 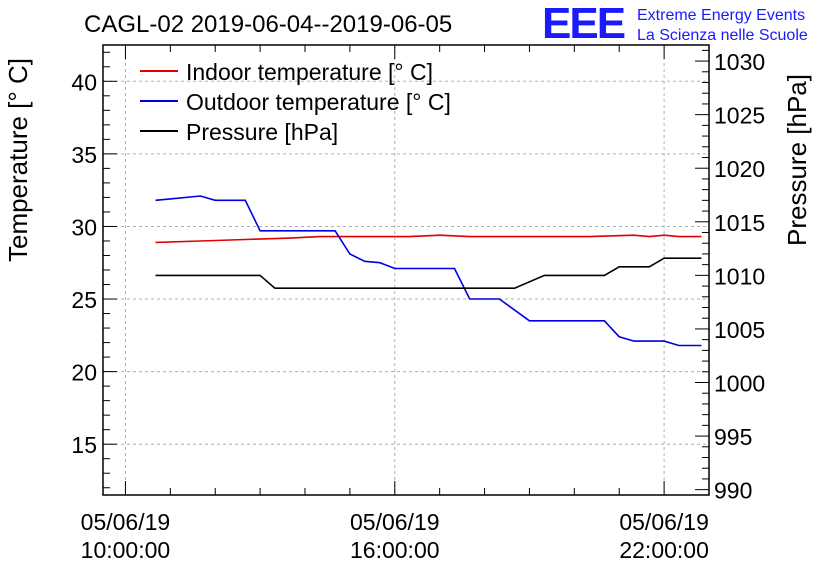 I want to click on series-line-indoor, so click(x=428, y=239).